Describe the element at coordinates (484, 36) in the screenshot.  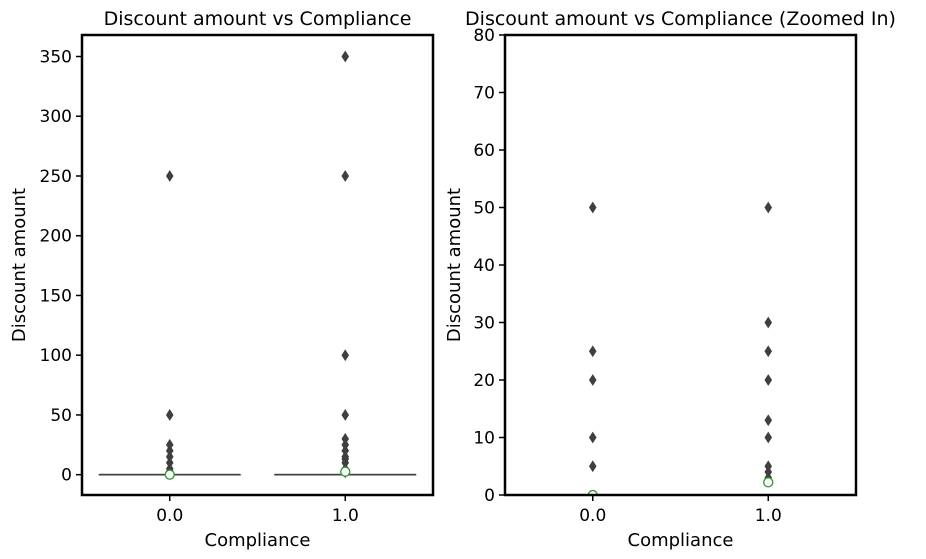
I see `y-tick-label: 80` at that location.